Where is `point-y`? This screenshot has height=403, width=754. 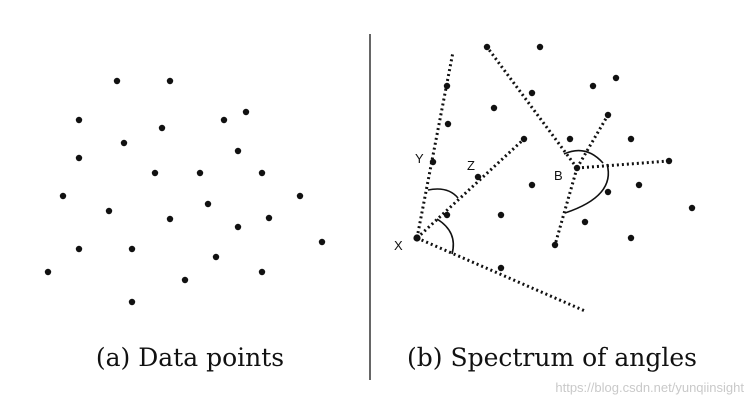
point-y is located at coordinates (433, 162).